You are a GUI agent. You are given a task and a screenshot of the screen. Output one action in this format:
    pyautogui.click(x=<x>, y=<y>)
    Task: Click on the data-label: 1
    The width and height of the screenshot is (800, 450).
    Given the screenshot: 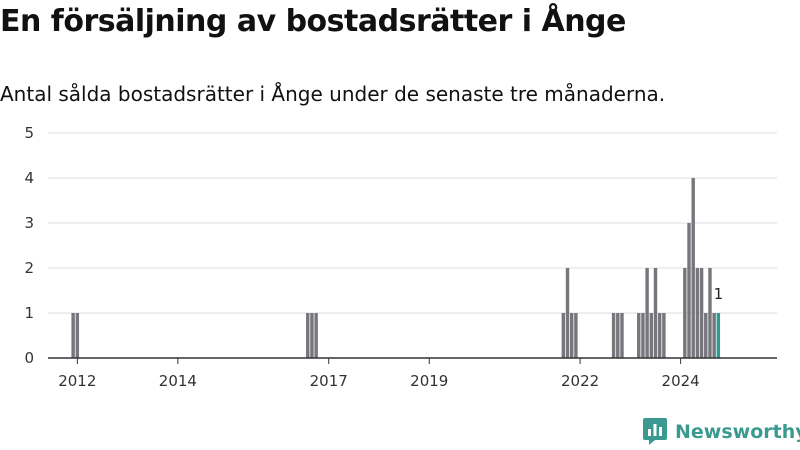 What is the action you would take?
    pyautogui.click(x=719, y=294)
    